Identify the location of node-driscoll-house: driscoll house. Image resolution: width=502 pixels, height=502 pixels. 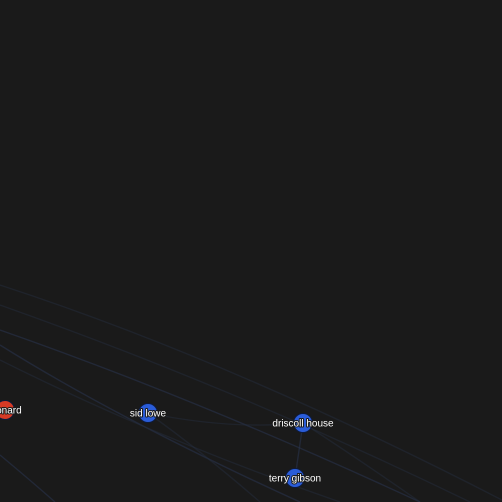
(303, 423).